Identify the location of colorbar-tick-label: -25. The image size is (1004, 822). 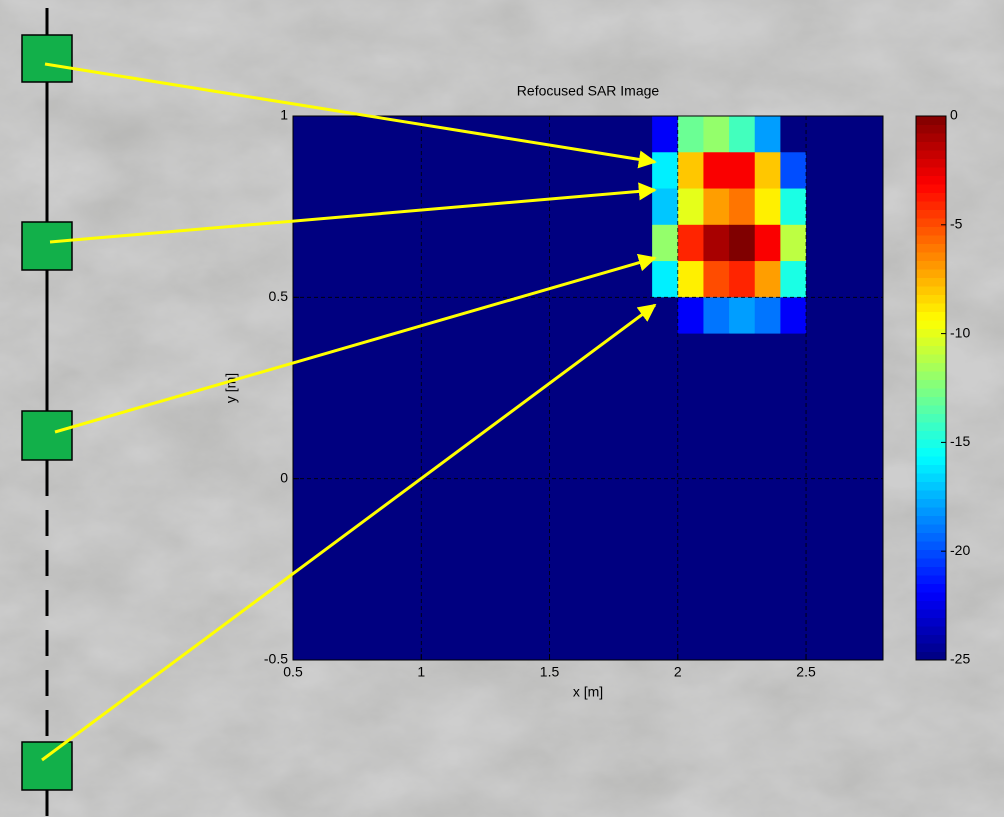
(960, 659).